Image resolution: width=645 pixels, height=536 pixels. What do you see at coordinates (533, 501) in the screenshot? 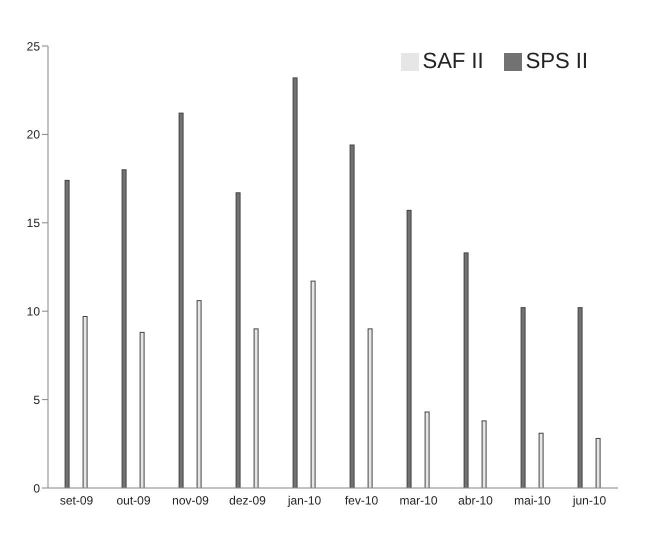
I see `x-tick-label: mai-10` at bounding box center [533, 501].